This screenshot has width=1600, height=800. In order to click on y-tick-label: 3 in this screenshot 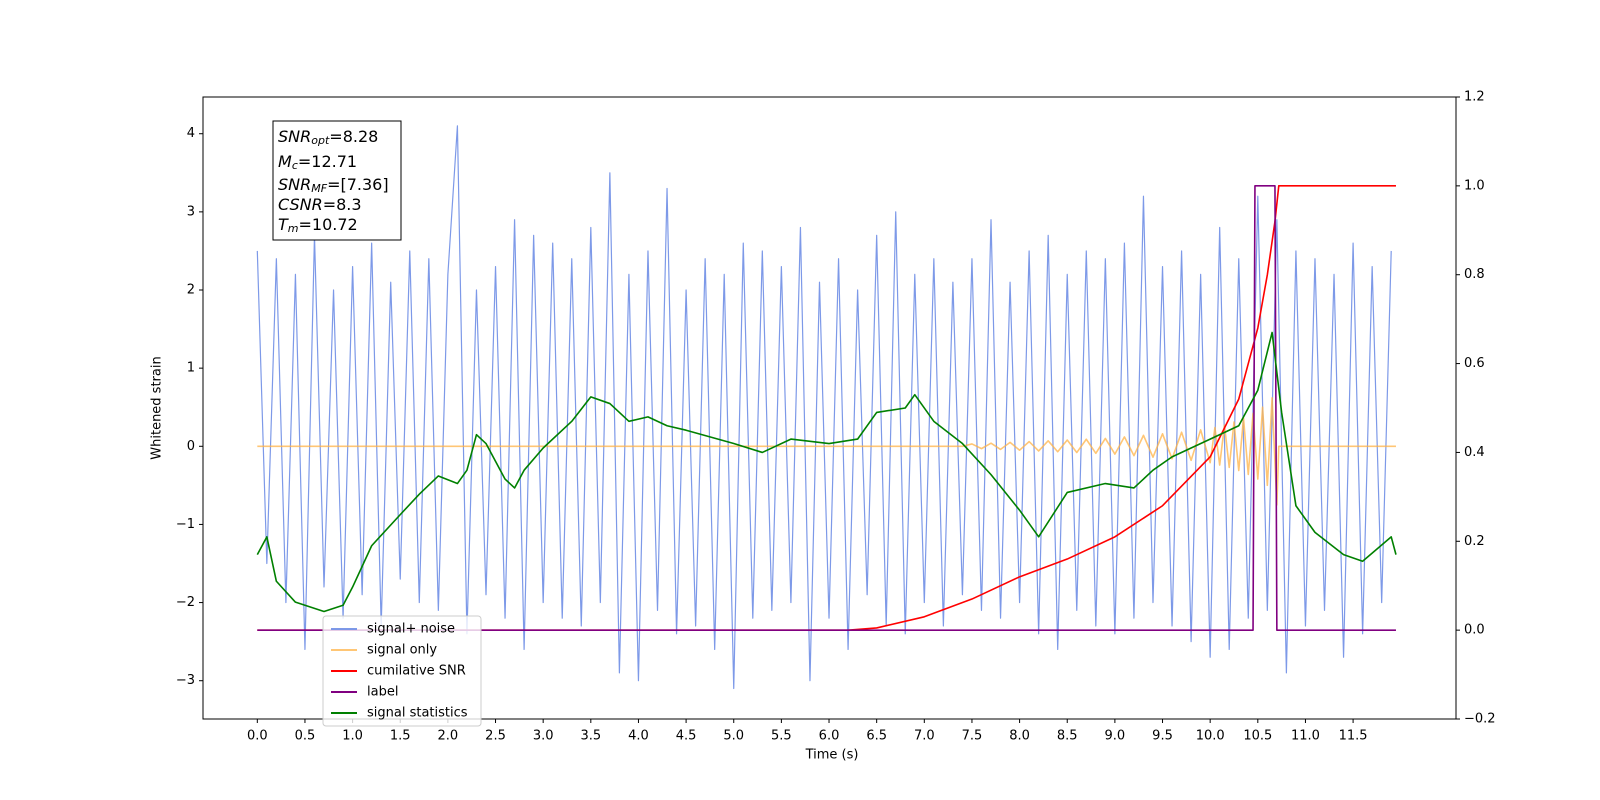, I will do `click(191, 211)`.